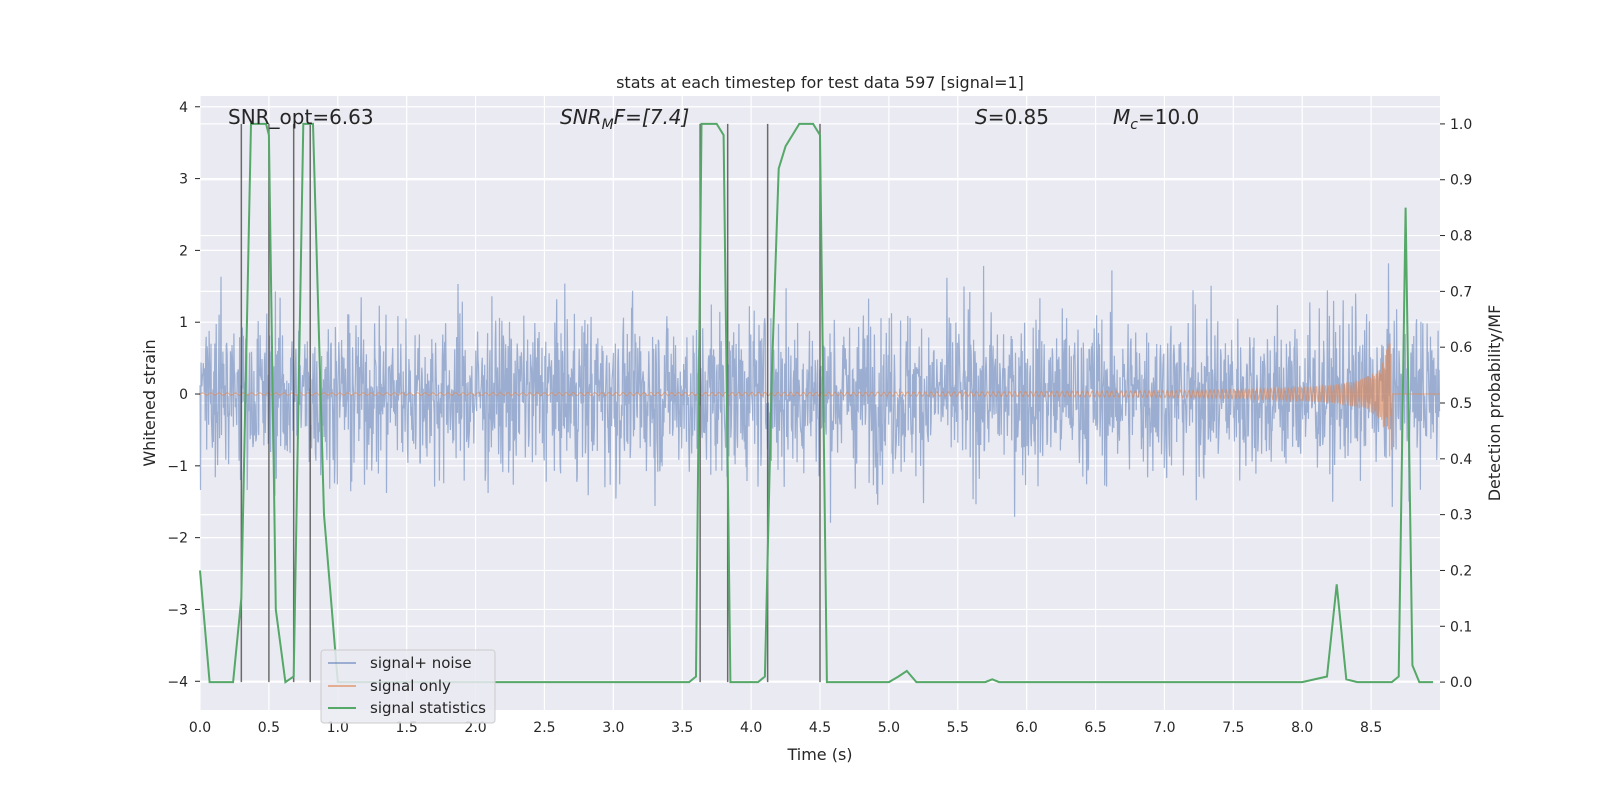 The height and width of the screenshot is (800, 1600). Describe the element at coordinates (149, 402) in the screenshot. I see `y-axis-label: Whitened strain` at that location.